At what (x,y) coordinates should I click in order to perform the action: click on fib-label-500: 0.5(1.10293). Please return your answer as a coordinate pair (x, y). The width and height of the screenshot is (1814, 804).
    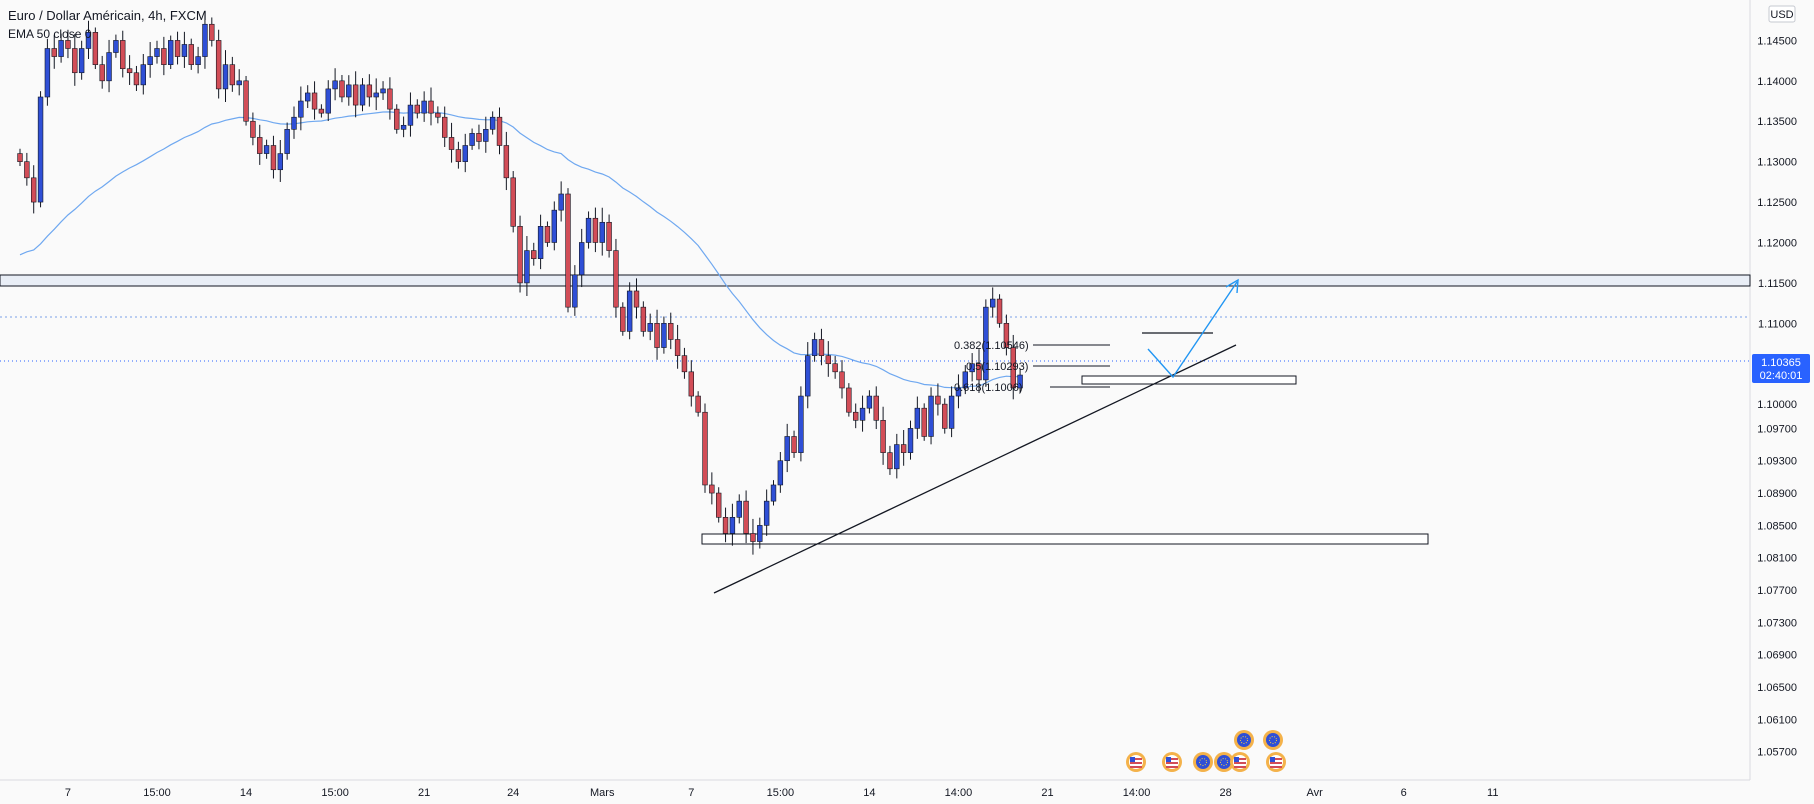
    Looking at the image, I should click on (997, 367).